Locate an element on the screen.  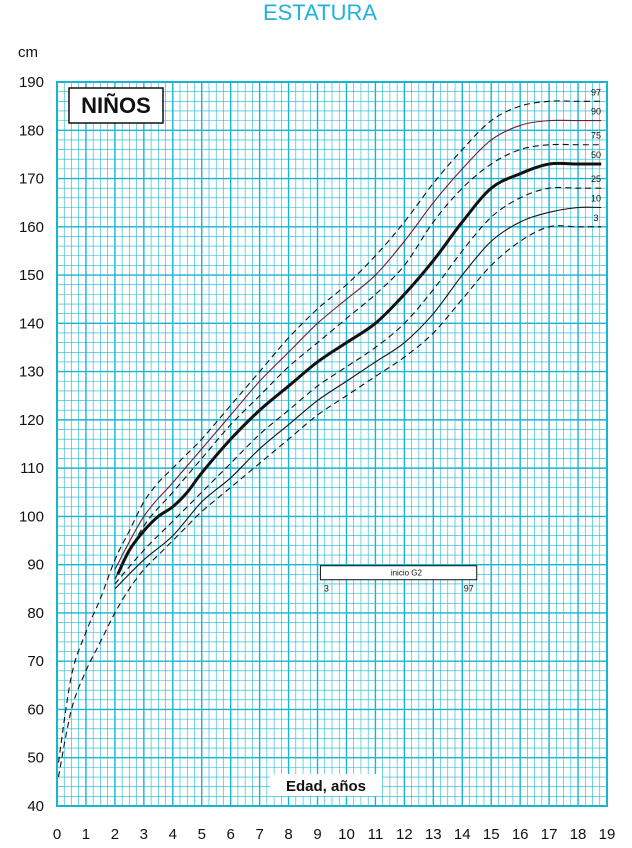
x-tick-label: 6 is located at coordinates (231, 834).